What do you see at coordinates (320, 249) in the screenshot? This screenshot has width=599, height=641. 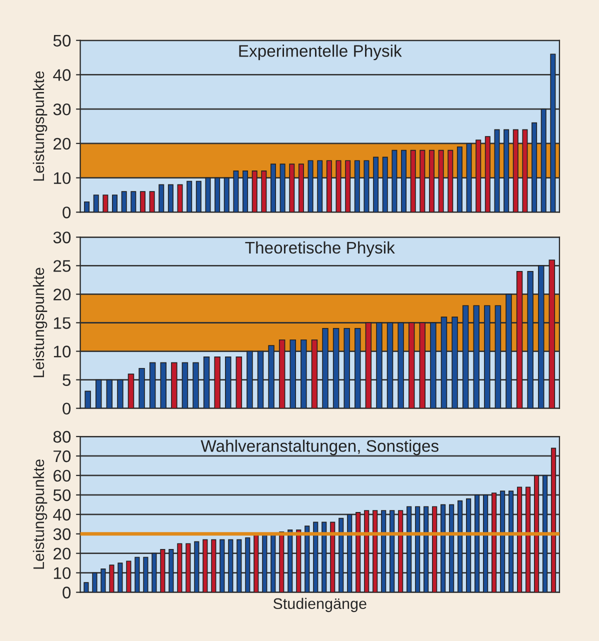 I see `chart-title: Theoretische Physik` at bounding box center [320, 249].